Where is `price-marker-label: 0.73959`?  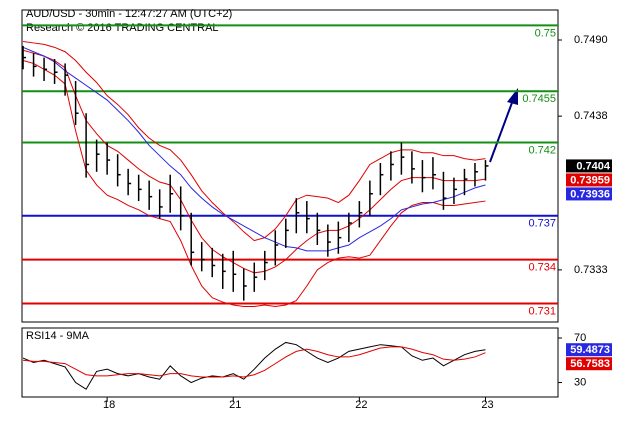
price-marker-label: 0.73959 is located at coordinates (590, 180).